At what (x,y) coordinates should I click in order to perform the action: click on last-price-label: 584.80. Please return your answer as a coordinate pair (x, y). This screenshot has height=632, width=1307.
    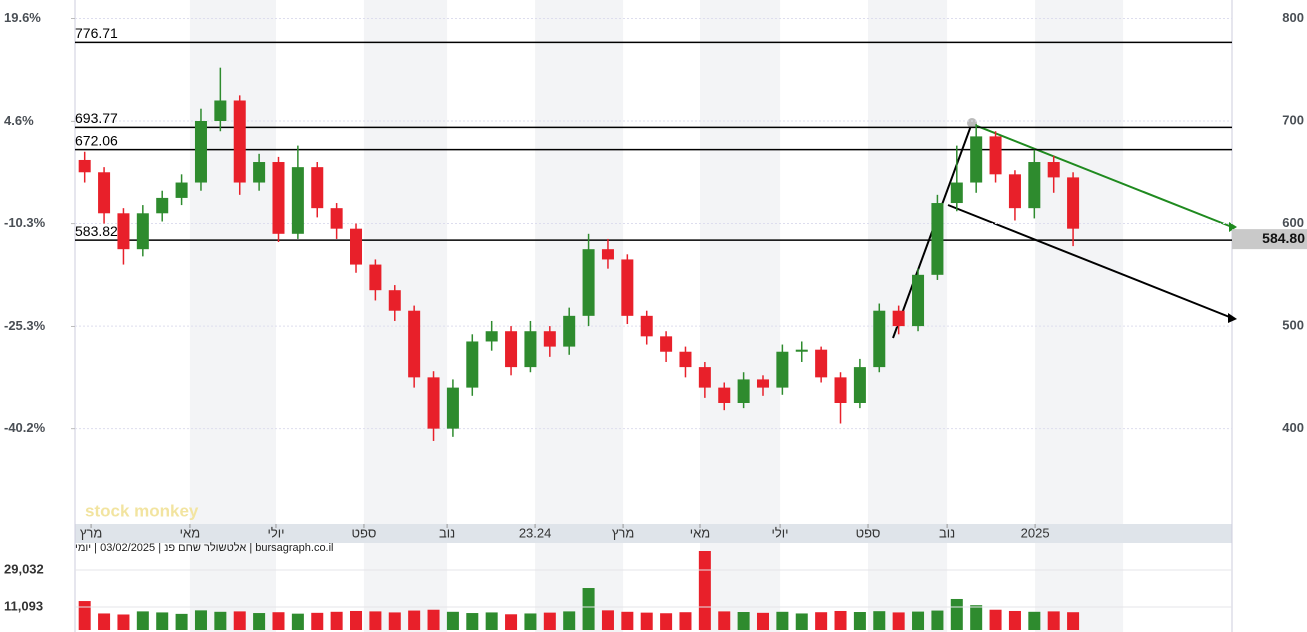
    Looking at the image, I should click on (1283, 238).